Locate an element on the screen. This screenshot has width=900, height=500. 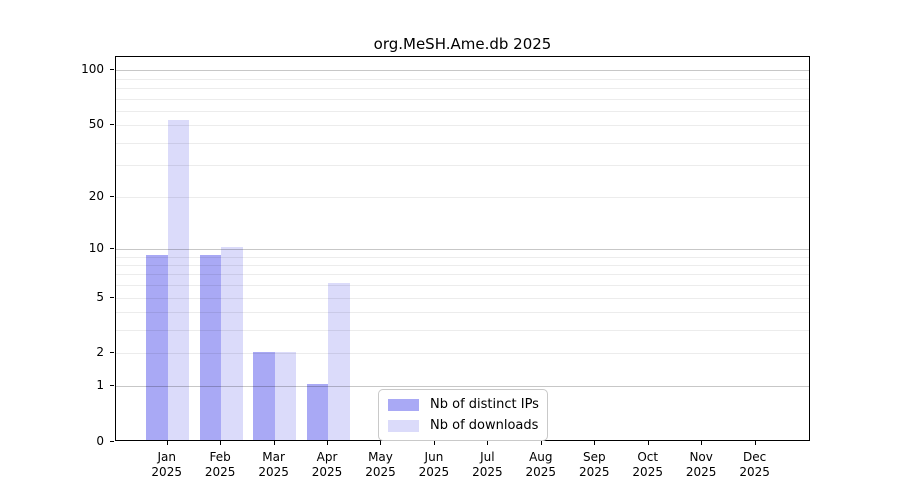
legend-swatch-downloads is located at coordinates (403, 425).